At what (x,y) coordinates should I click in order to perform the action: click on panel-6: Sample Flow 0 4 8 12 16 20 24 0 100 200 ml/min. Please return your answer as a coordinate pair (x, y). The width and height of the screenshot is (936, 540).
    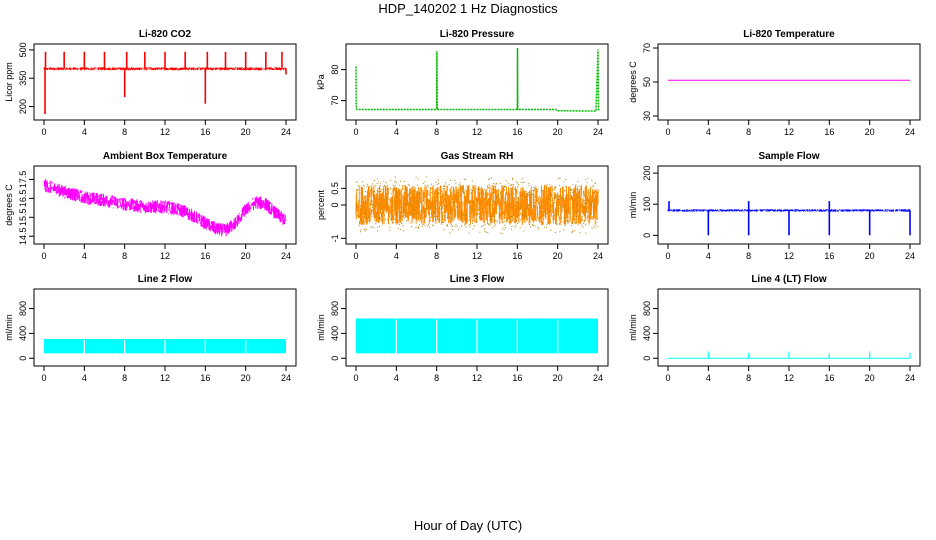
    Looking at the image, I should click on (774, 206).